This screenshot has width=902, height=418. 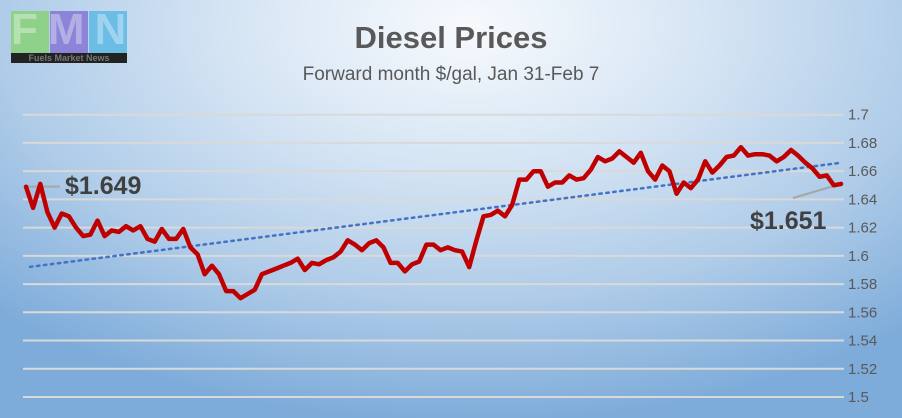 I want to click on chart-subtitle: Forward month $/gal, Jan 31-Feb 7, so click(x=451, y=74).